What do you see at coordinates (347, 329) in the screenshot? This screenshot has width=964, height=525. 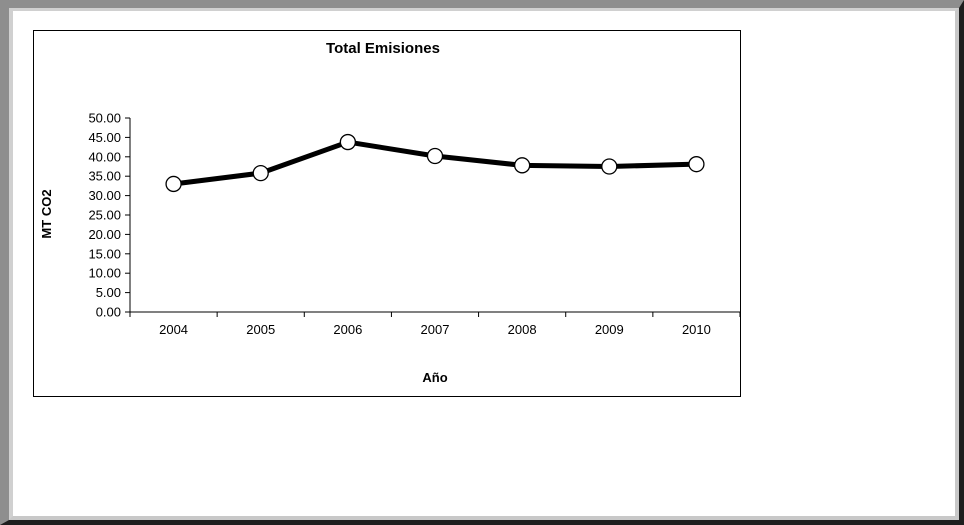 I see `x-tick-label: 2006` at bounding box center [347, 329].